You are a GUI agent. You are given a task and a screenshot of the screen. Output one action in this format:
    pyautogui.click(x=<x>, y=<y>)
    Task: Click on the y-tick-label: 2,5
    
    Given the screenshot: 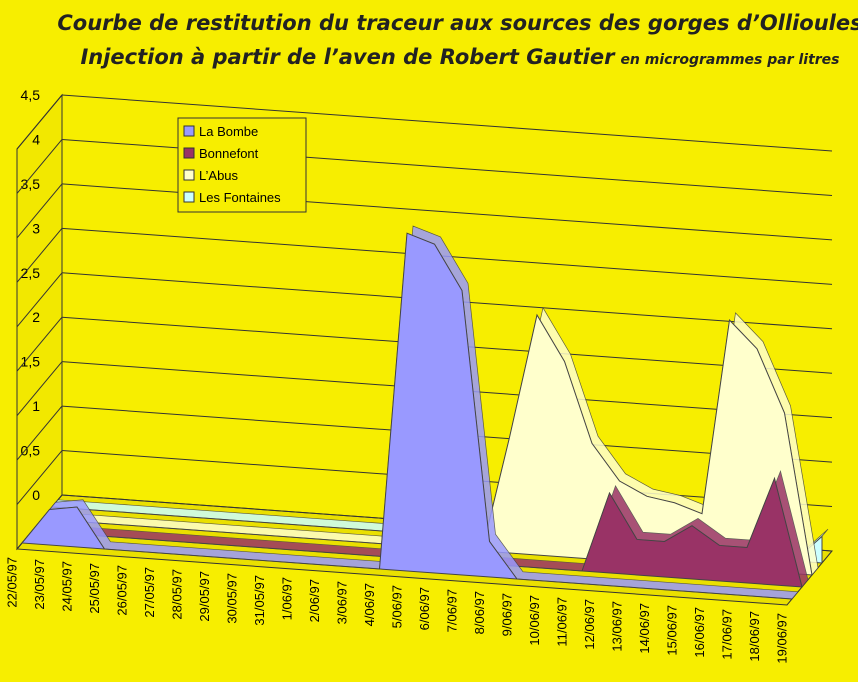 What is the action you would take?
    pyautogui.click(x=31, y=273)
    